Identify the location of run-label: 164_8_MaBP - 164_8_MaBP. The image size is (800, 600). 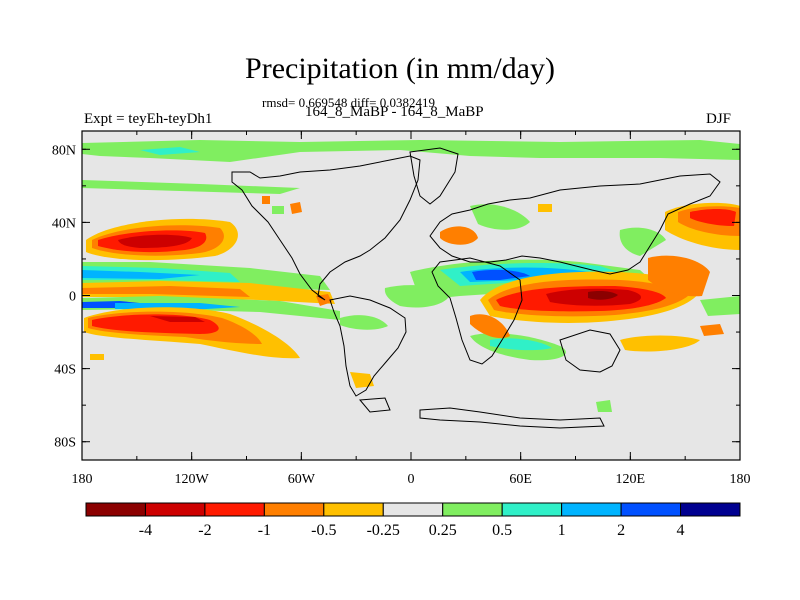
(394, 112).